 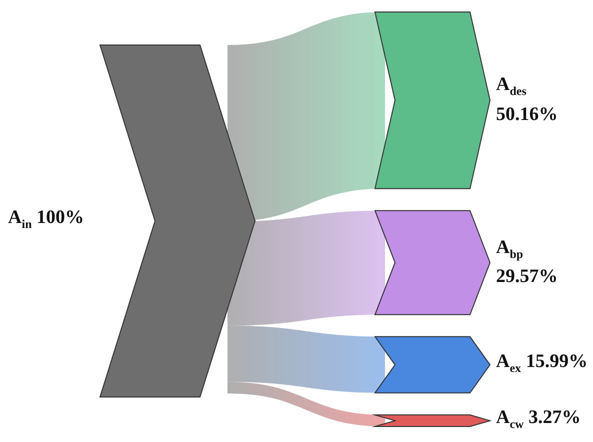 I want to click on data-label: 50.16%, so click(x=527, y=115).